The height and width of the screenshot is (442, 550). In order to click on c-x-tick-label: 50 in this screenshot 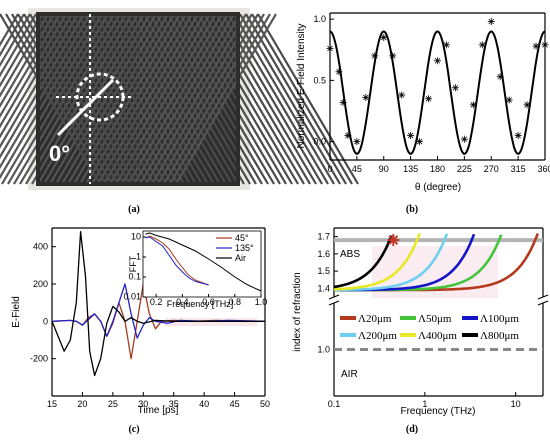, I will do `click(265, 404)`.